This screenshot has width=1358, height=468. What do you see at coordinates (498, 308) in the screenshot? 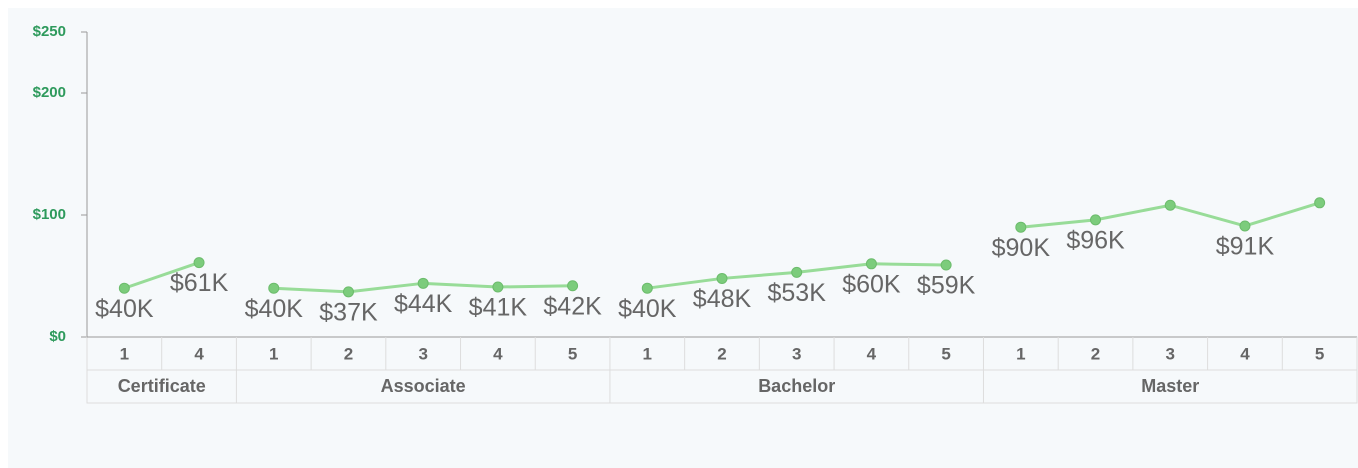
I see `value-label: $41K` at bounding box center [498, 308].